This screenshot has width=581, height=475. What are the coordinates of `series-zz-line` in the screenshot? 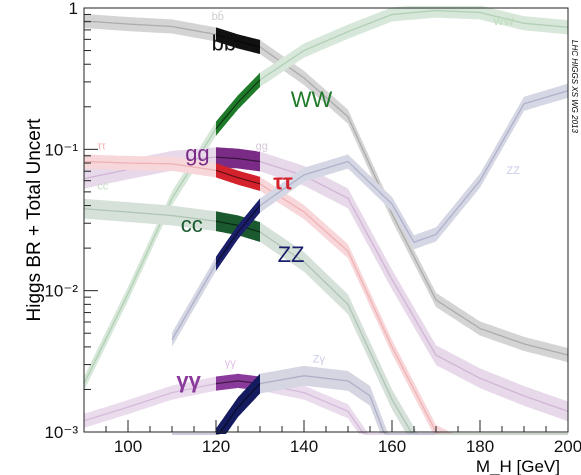 It's located at (238, 235).